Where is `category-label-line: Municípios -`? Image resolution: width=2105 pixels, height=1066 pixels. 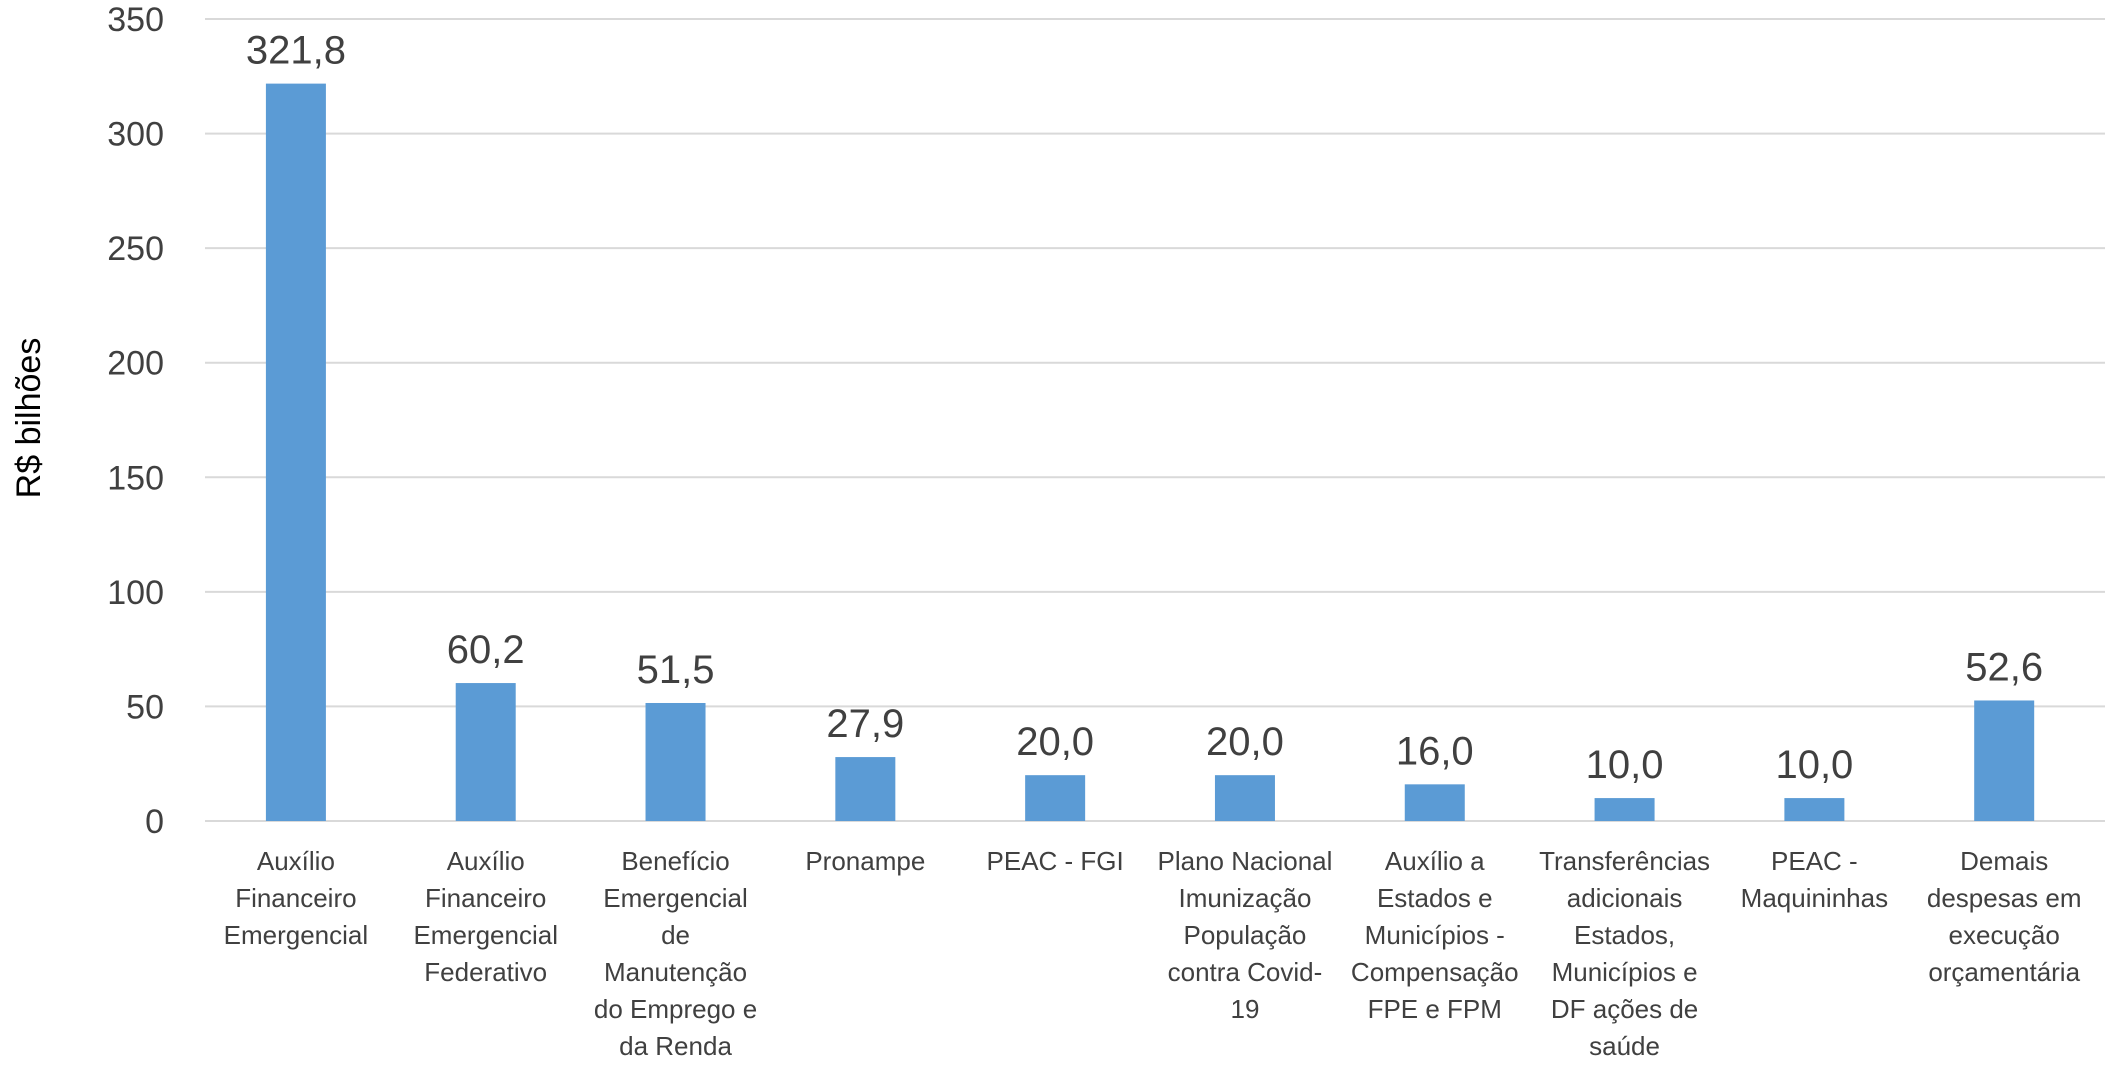
category-label-line: Municípios - is located at coordinates (1435, 935).